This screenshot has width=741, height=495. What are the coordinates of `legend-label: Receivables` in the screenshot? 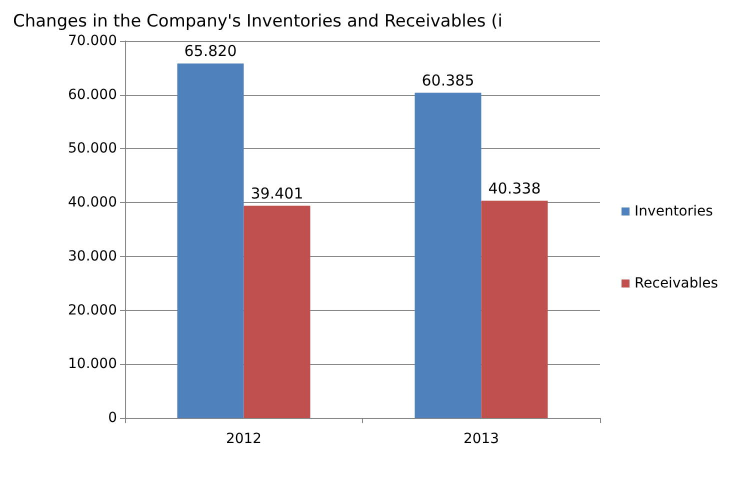 It's located at (676, 284).